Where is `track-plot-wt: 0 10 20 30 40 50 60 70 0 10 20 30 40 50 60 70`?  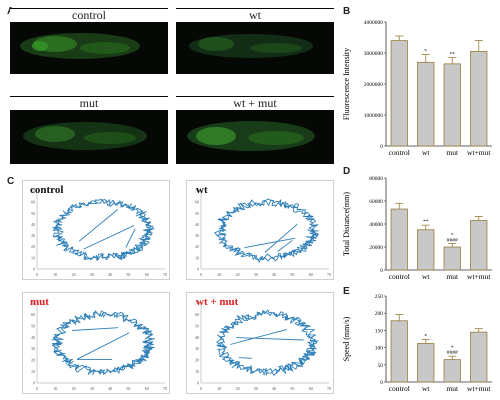 track-plot-wt: 0 10 20 30 40 50 60 70 0 10 20 30 40 50 60 70 is located at coordinates (260, 230).